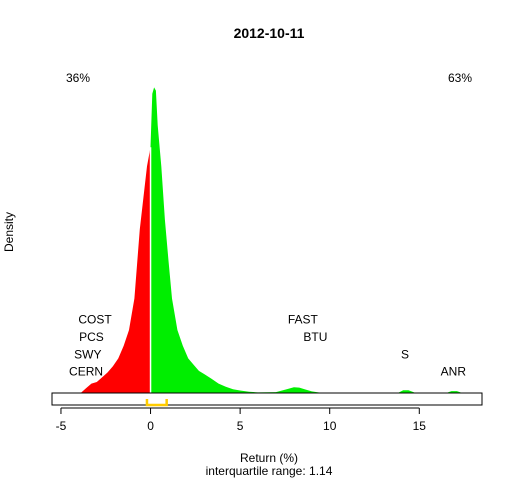 This screenshot has height=480, width=512. I want to click on y-axis-label: Density, so click(9, 232).